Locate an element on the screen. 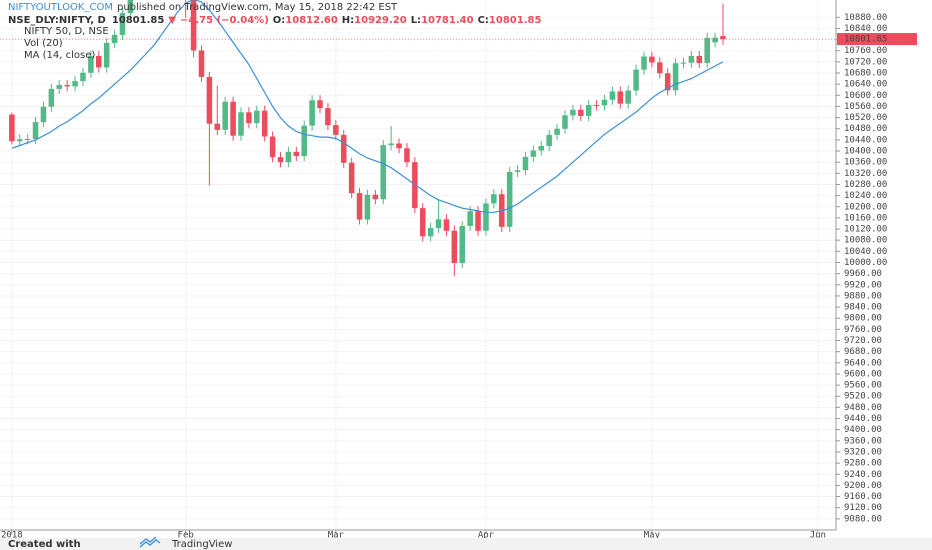 The image size is (932, 550). y-tick-label: 10720.00 is located at coordinates (865, 62).